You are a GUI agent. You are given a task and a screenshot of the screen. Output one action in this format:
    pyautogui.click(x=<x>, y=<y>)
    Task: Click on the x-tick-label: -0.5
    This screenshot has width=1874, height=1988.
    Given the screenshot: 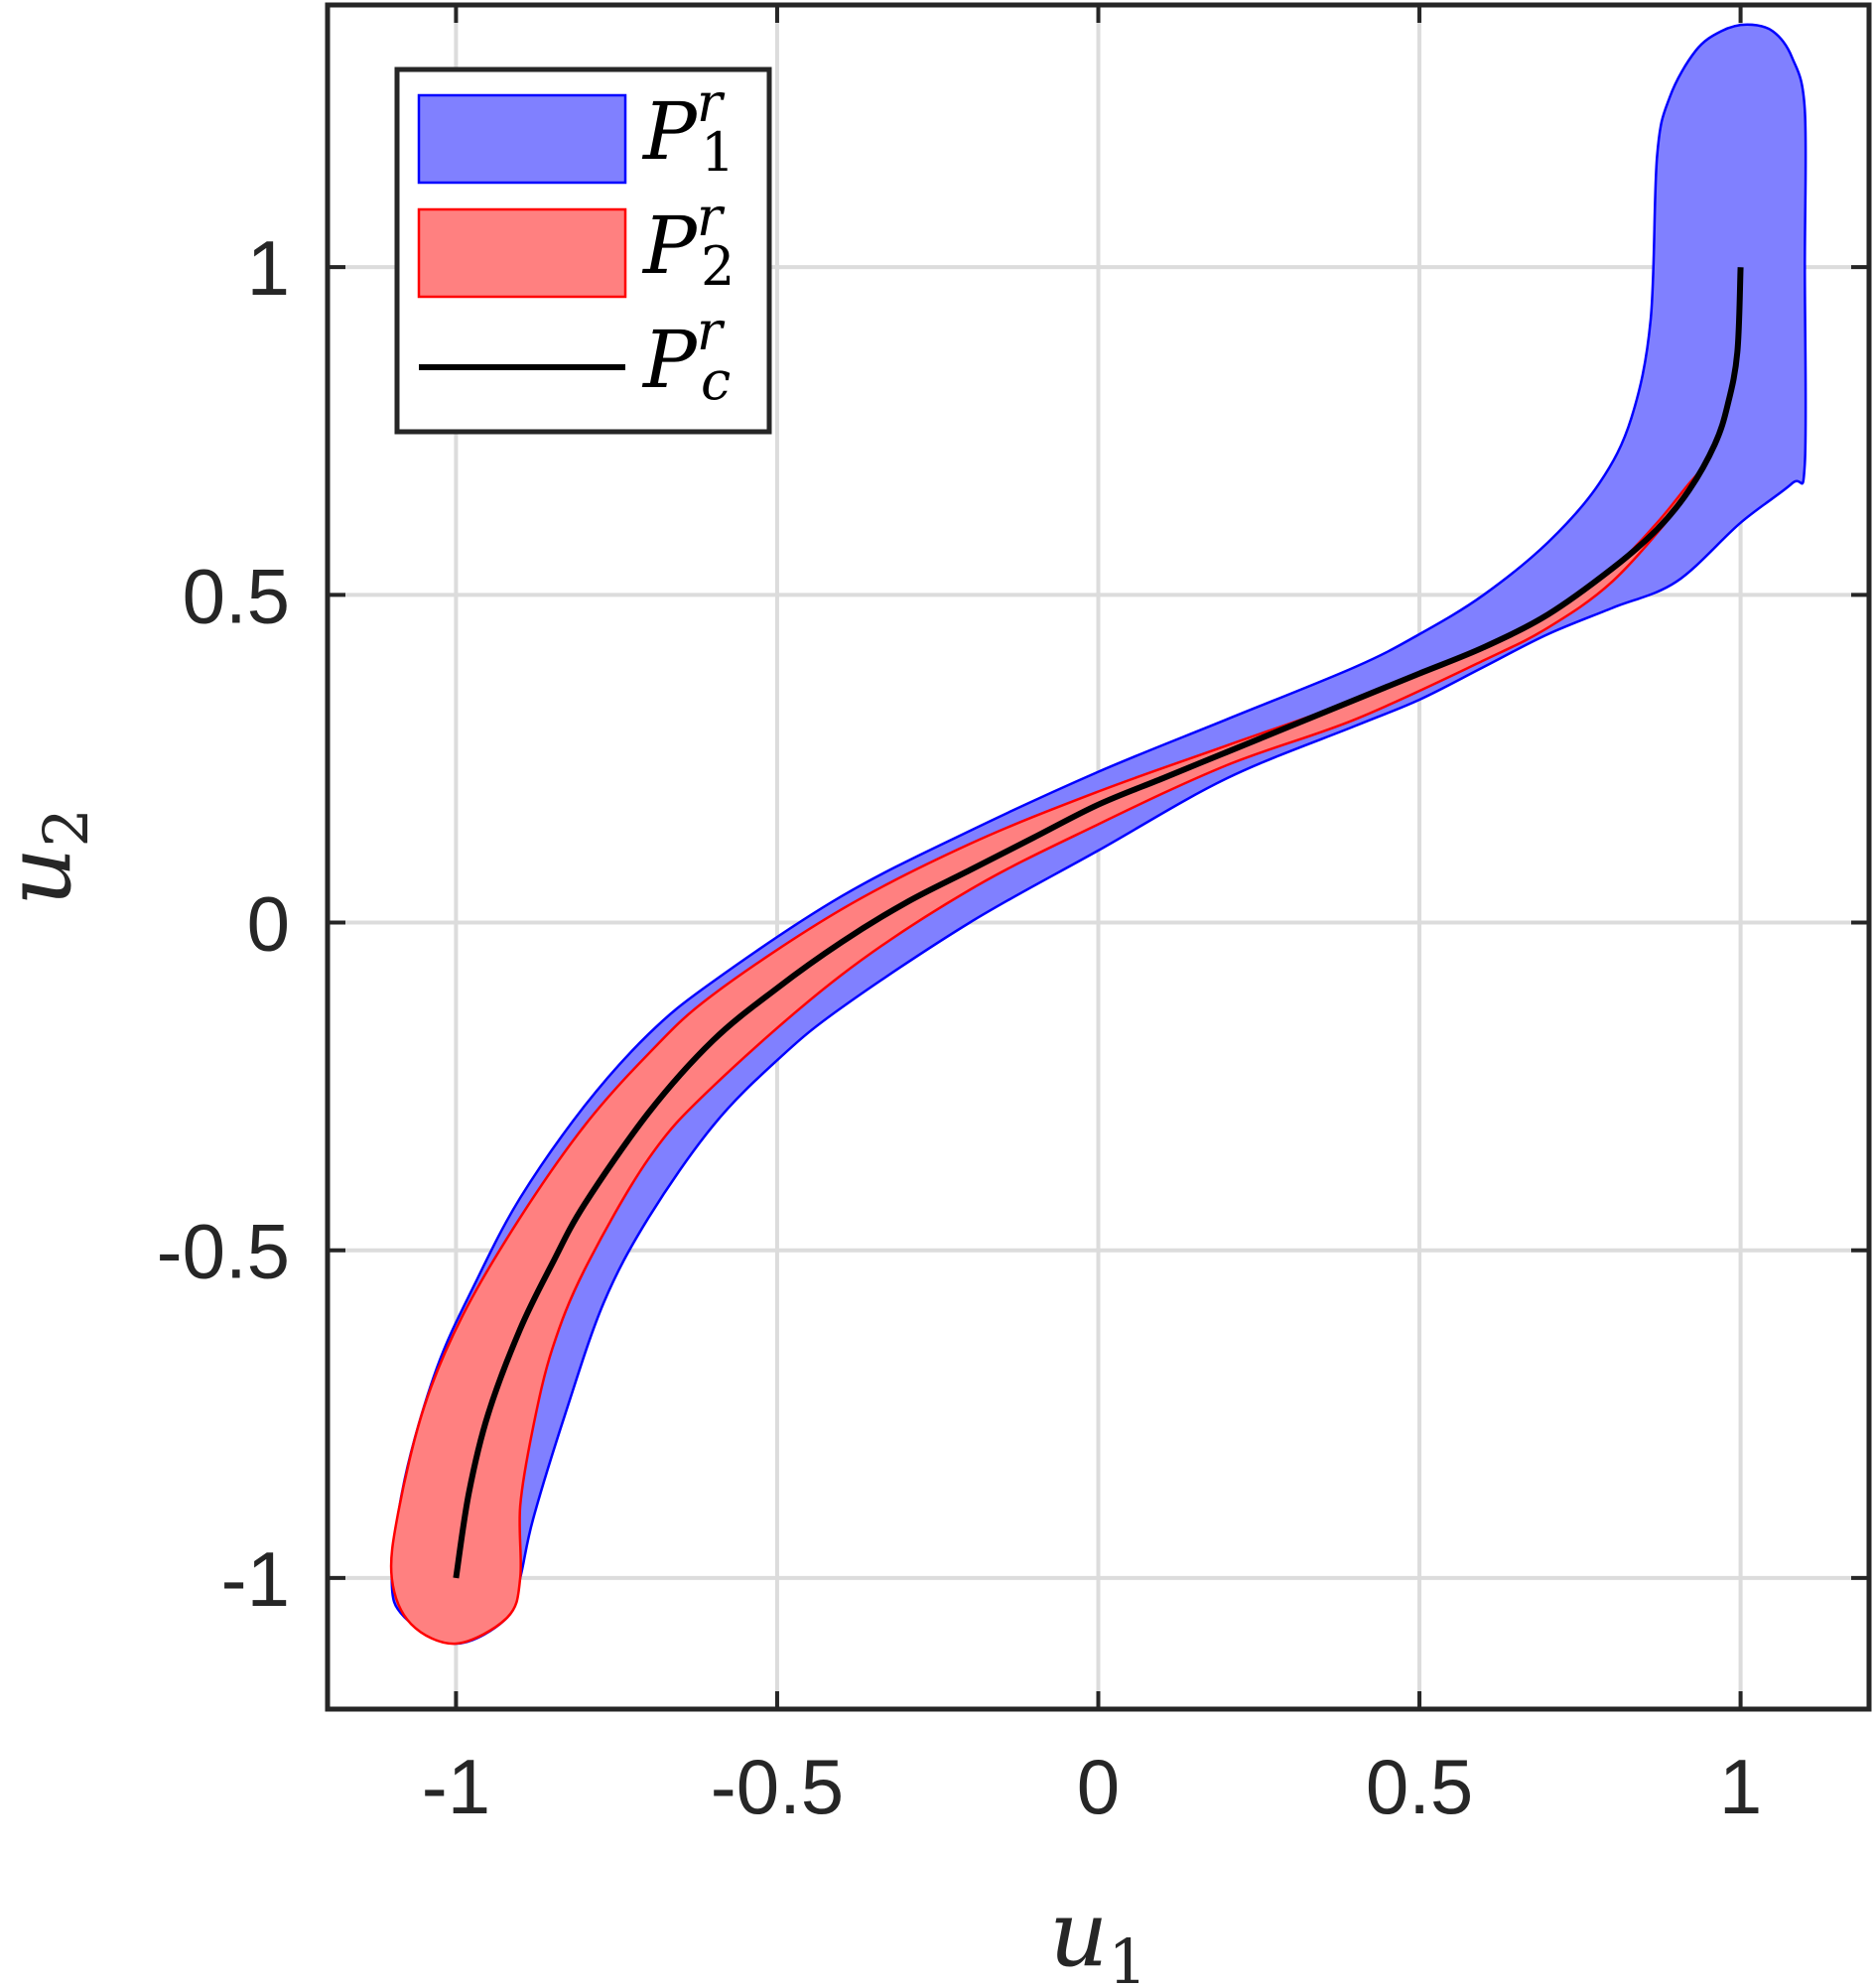 What is the action you would take?
    pyautogui.click(x=777, y=1786)
    